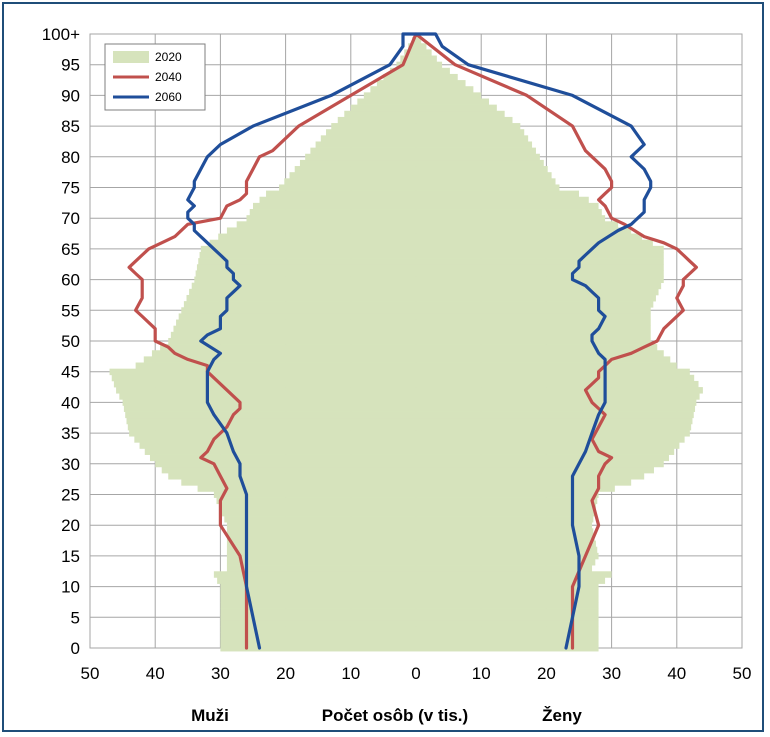 This screenshot has width=770, height=737. I want to click on legend-label-2040: 2040, so click(168, 77).